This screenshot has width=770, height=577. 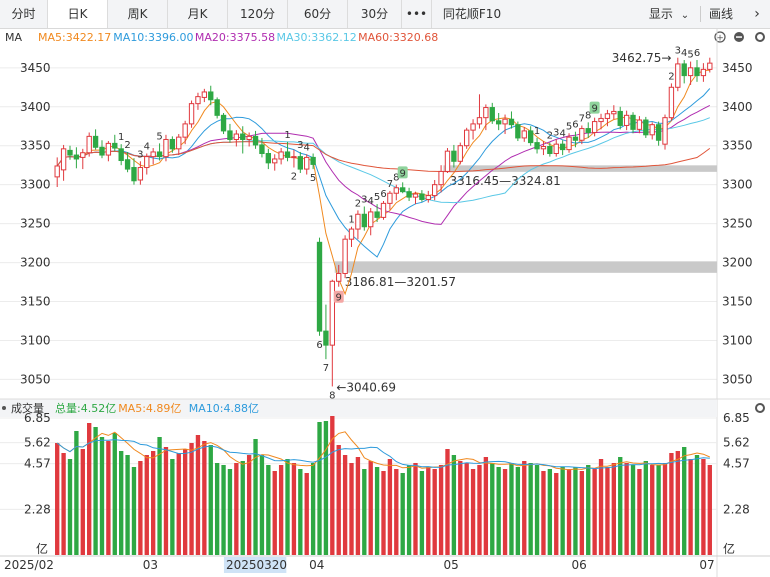 I want to click on volume-tick-label-left: 5.62, so click(x=37, y=443).